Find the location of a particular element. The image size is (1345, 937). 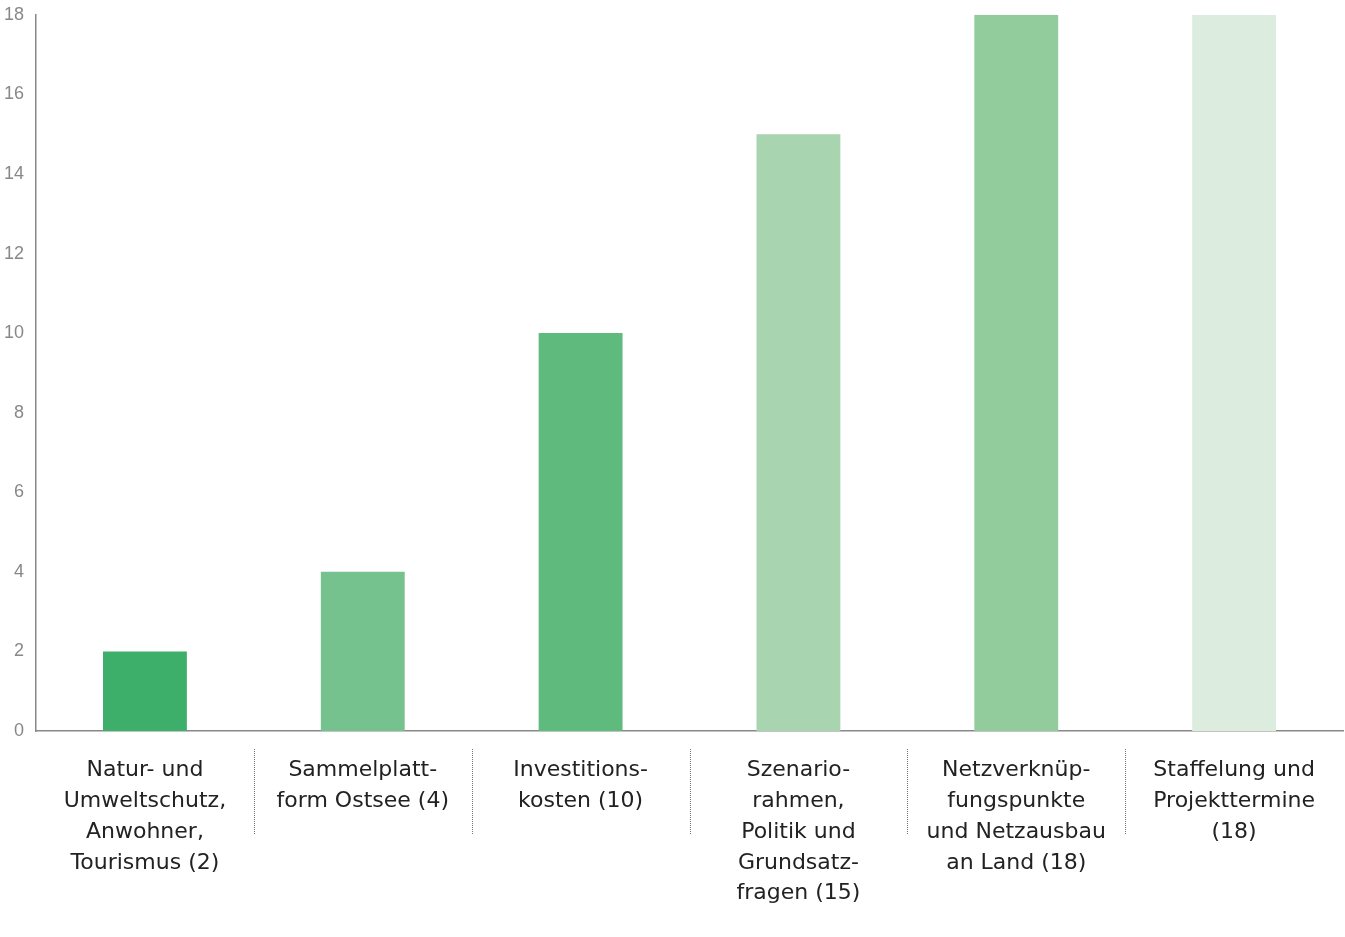

x-tick-label: Staffelung und Projekttermine (18) is located at coordinates (1234, 799).